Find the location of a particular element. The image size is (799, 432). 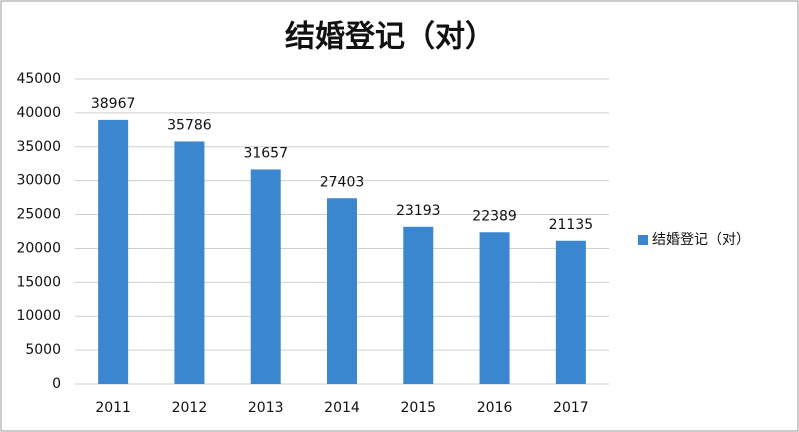

data-label: 21135 is located at coordinates (571, 225).